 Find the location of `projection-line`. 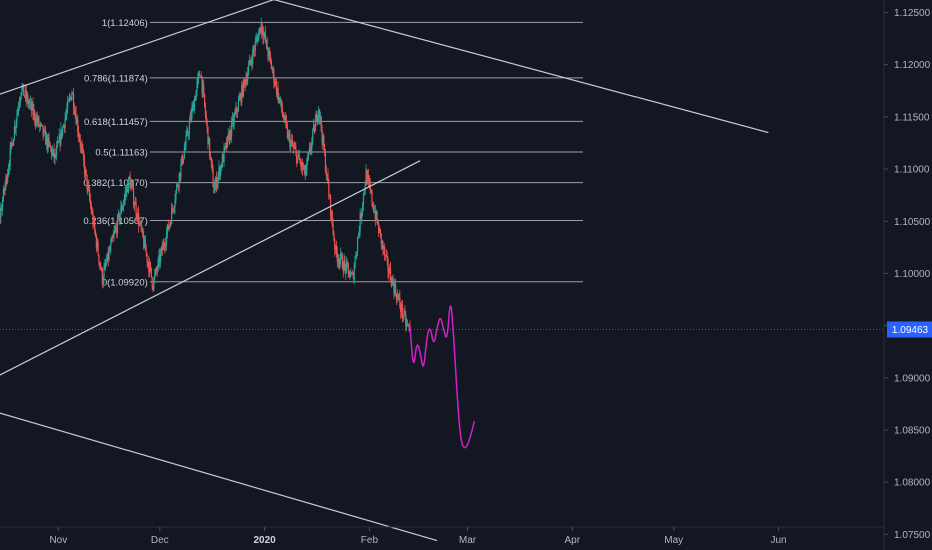

projection-line is located at coordinates (442, 377).